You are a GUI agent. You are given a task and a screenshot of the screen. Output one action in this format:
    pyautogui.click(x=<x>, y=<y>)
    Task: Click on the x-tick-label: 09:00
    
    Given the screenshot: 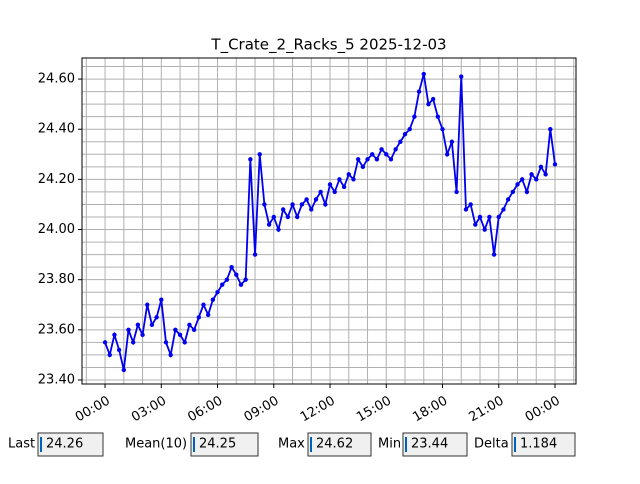 What is the action you would take?
    pyautogui.click(x=262, y=410)
    